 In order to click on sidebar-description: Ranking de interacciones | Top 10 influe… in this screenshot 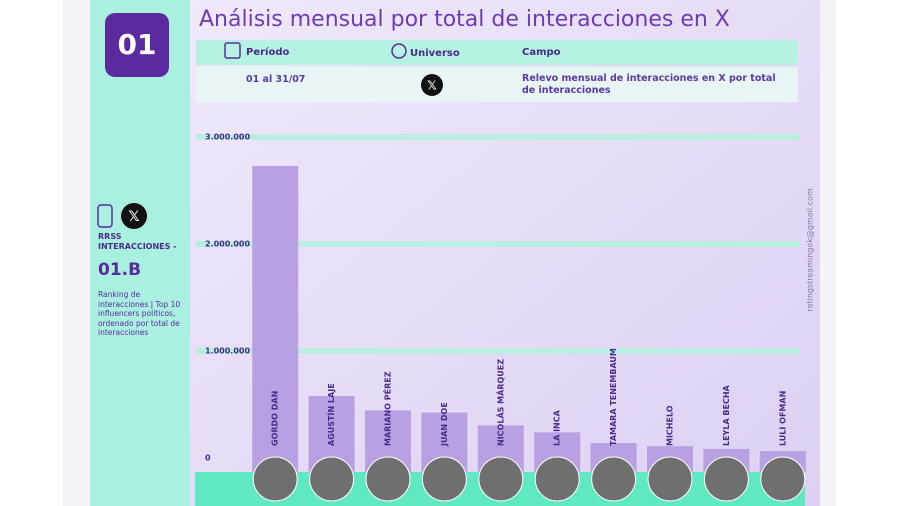, I will do `click(139, 313)`.